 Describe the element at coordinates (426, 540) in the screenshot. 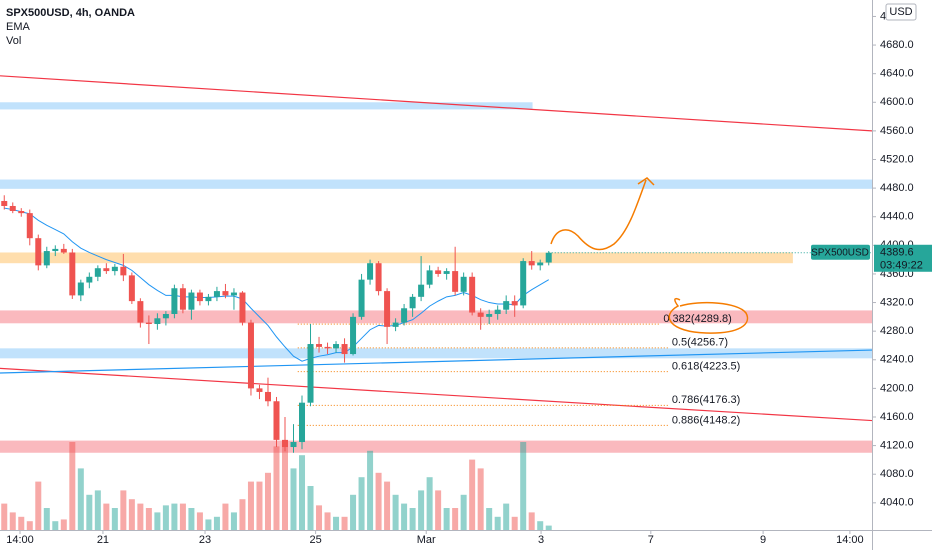

I see `x-tick-label: Mar` at that location.